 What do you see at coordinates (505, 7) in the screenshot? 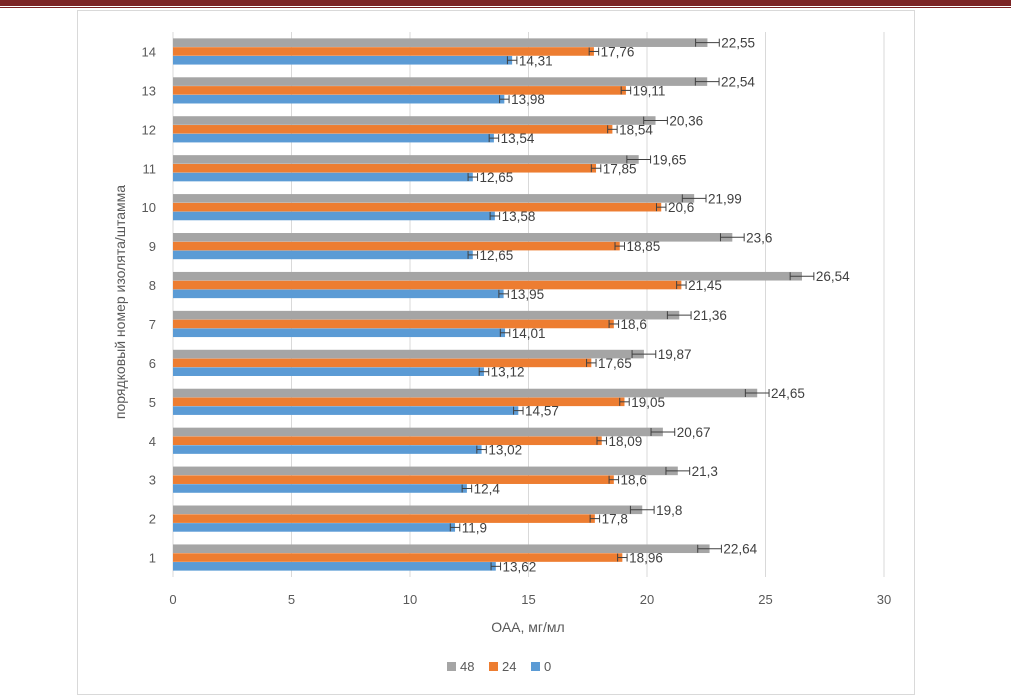
I see `top-border-thin-line` at bounding box center [505, 7].